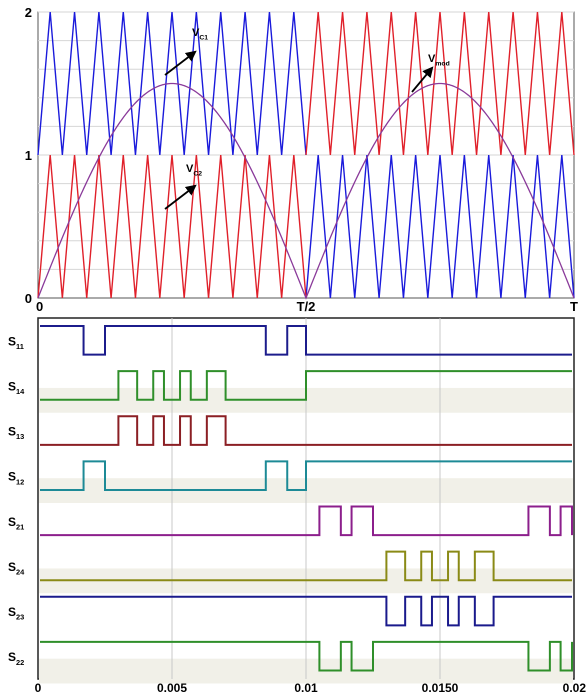 The height and width of the screenshot is (694, 587). Describe the element at coordinates (439, 60) in the screenshot. I see `series-label-mod: Vmod` at that location.